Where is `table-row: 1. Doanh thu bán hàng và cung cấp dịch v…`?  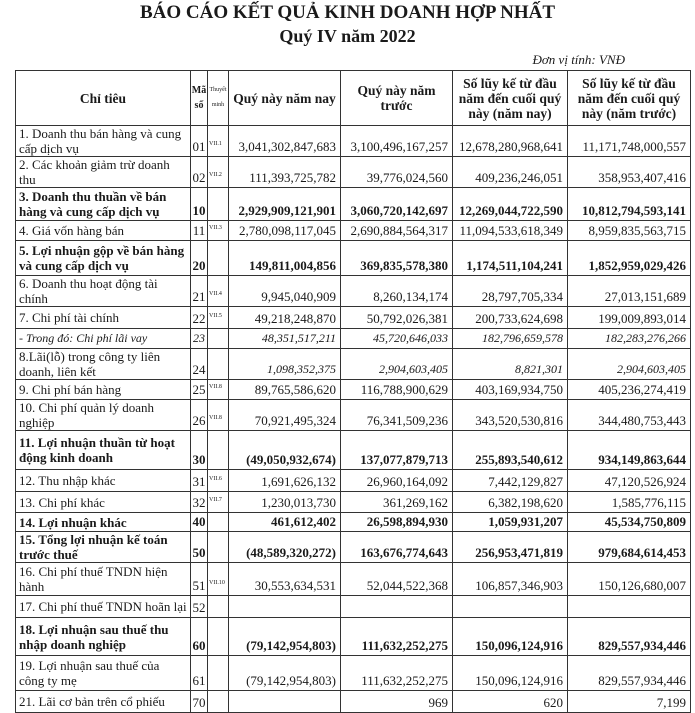 table-row: 1. Doanh thu bán hàng và cung cấp dịch v… is located at coordinates (353, 141).